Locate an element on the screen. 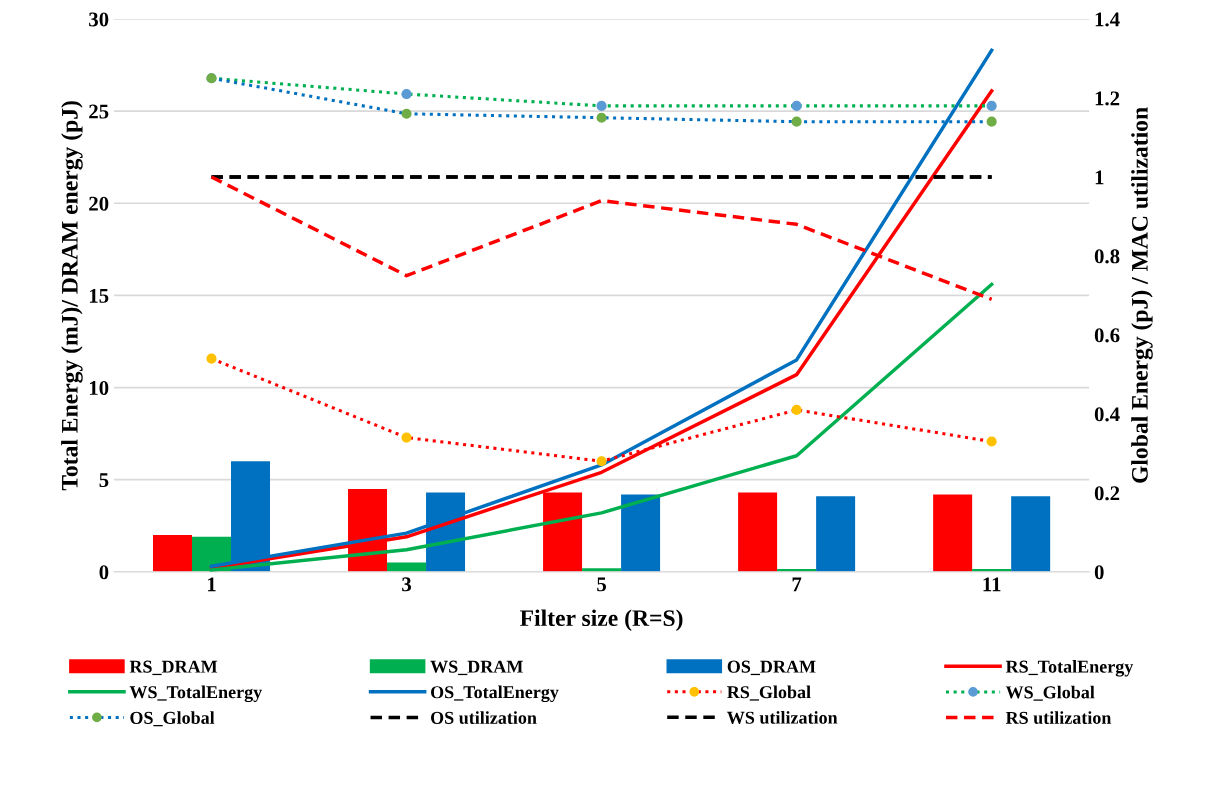 The width and height of the screenshot is (1219, 792). y2-tick-label: 0.2 is located at coordinates (1107, 493).